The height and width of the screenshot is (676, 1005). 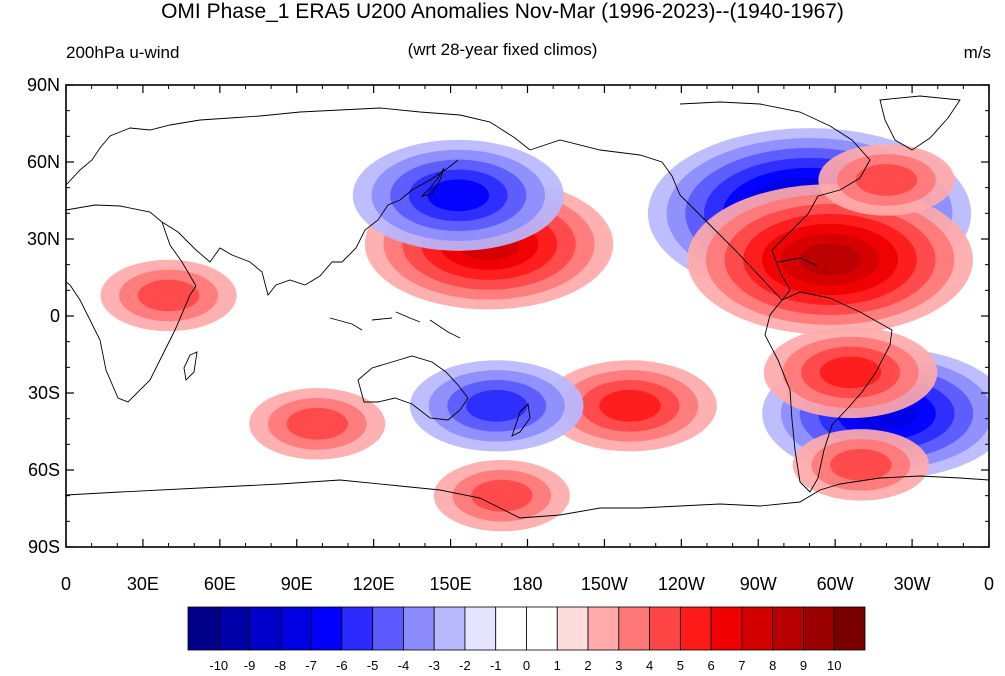 What do you see at coordinates (912, 584) in the screenshot?
I see `x-tick-label: 30W` at bounding box center [912, 584].